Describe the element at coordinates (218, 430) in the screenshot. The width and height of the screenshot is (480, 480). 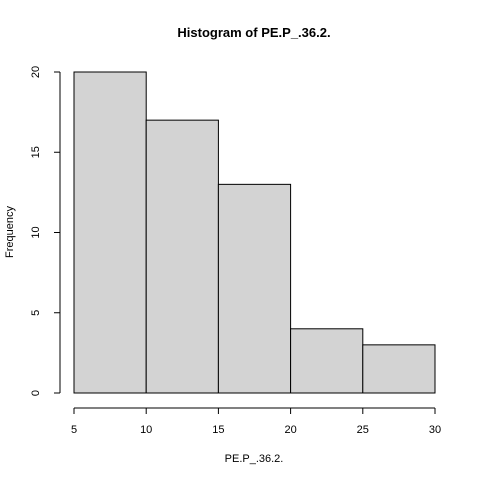
I see `x-tick-label: 15` at that location.